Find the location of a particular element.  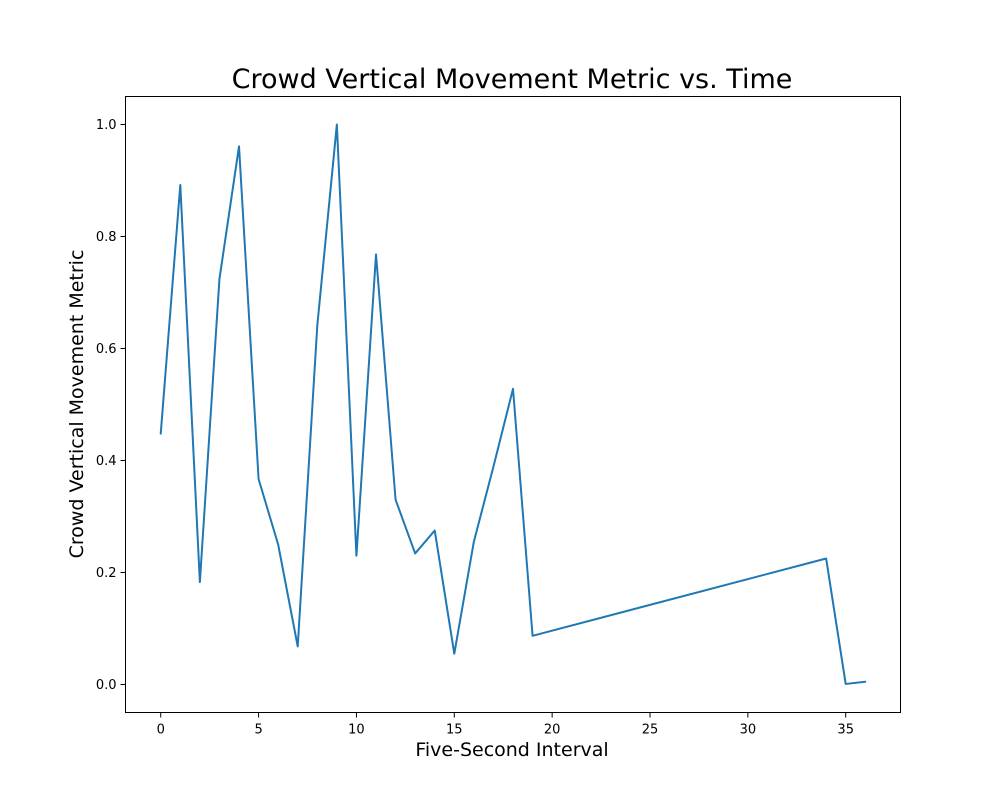

x-tick-label: 0 is located at coordinates (161, 730).